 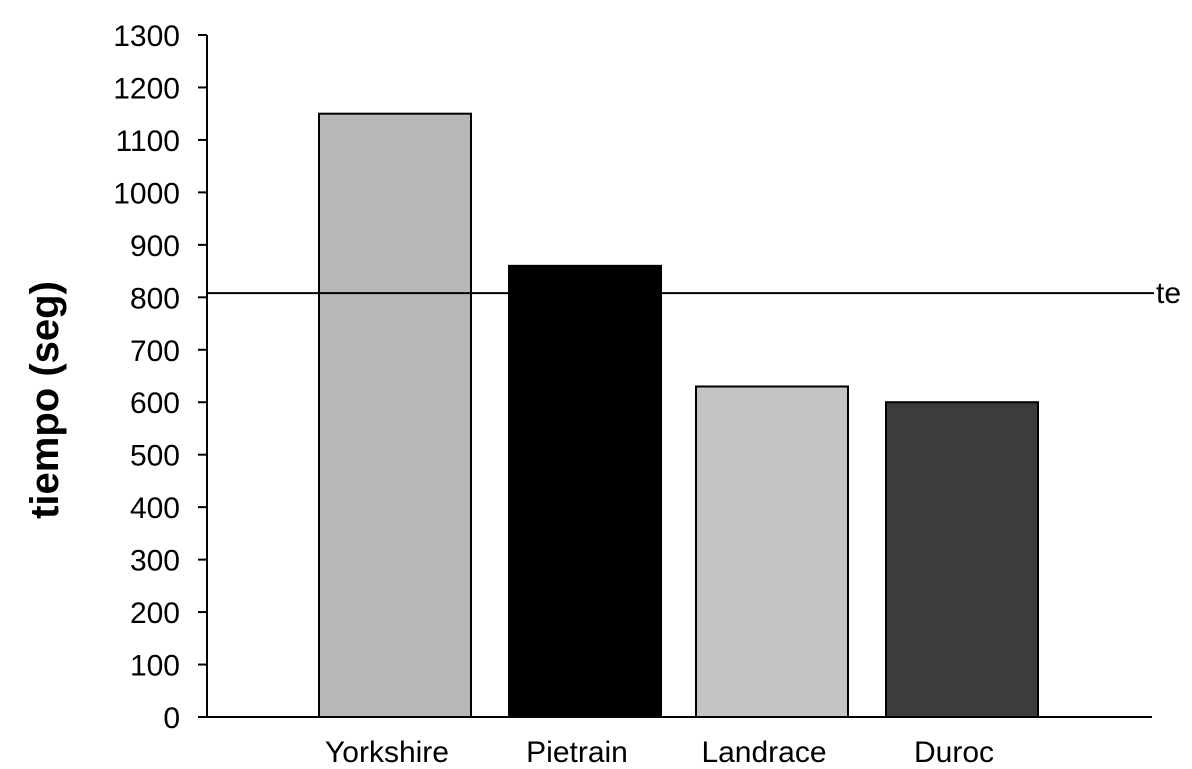 What do you see at coordinates (387, 752) in the screenshot?
I see `category-label-yorkshire: Yorkshire` at bounding box center [387, 752].